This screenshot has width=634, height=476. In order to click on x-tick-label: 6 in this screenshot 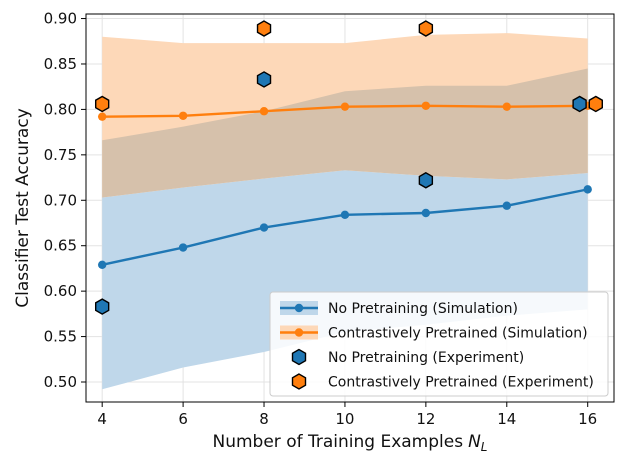, I will do `click(183, 419)`.